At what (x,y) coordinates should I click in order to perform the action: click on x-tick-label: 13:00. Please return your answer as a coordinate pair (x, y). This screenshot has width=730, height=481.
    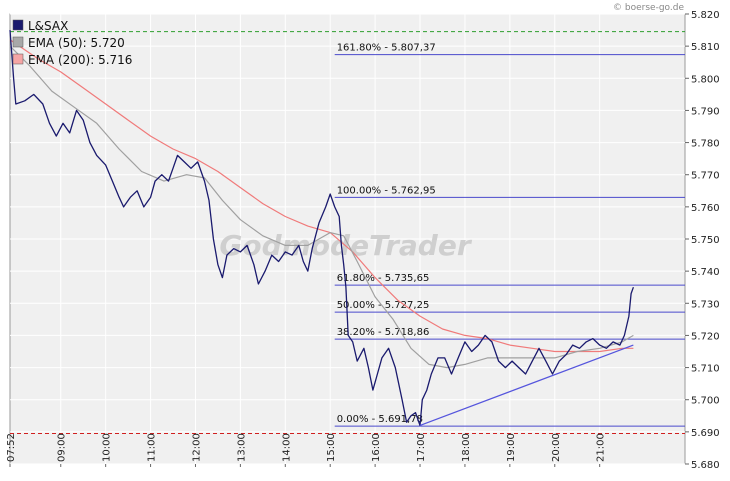
    Looking at the image, I should click on (241, 447).